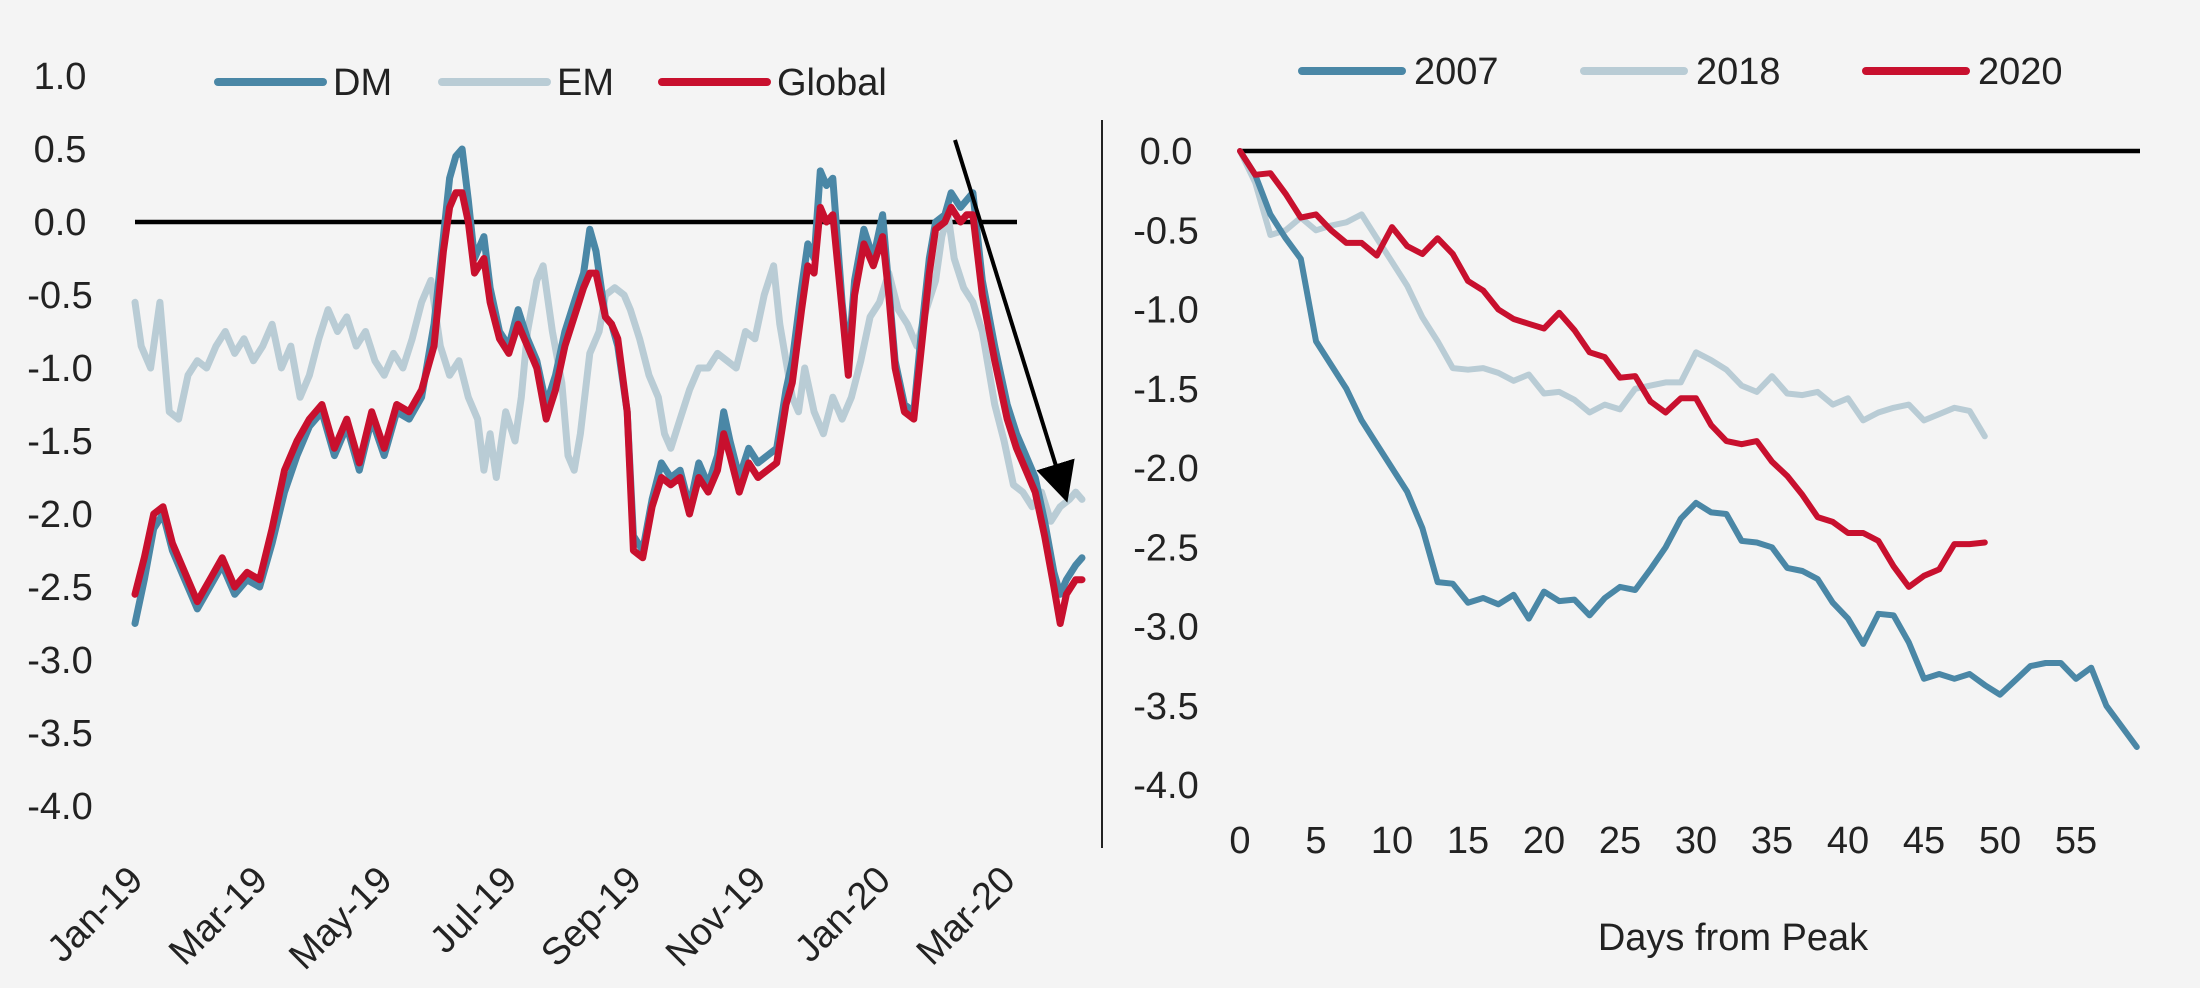 This screenshot has width=2200, height=988. I want to click on left-y-tick-label: -1.5, so click(59, 442).